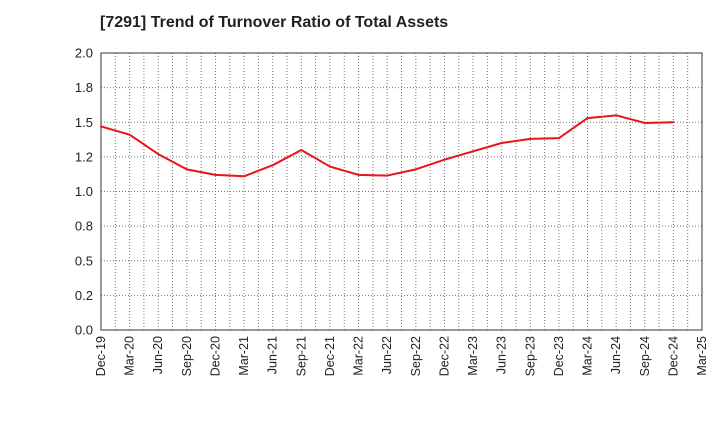  I want to click on x-tick-label: Sep-20, so click(187, 356).